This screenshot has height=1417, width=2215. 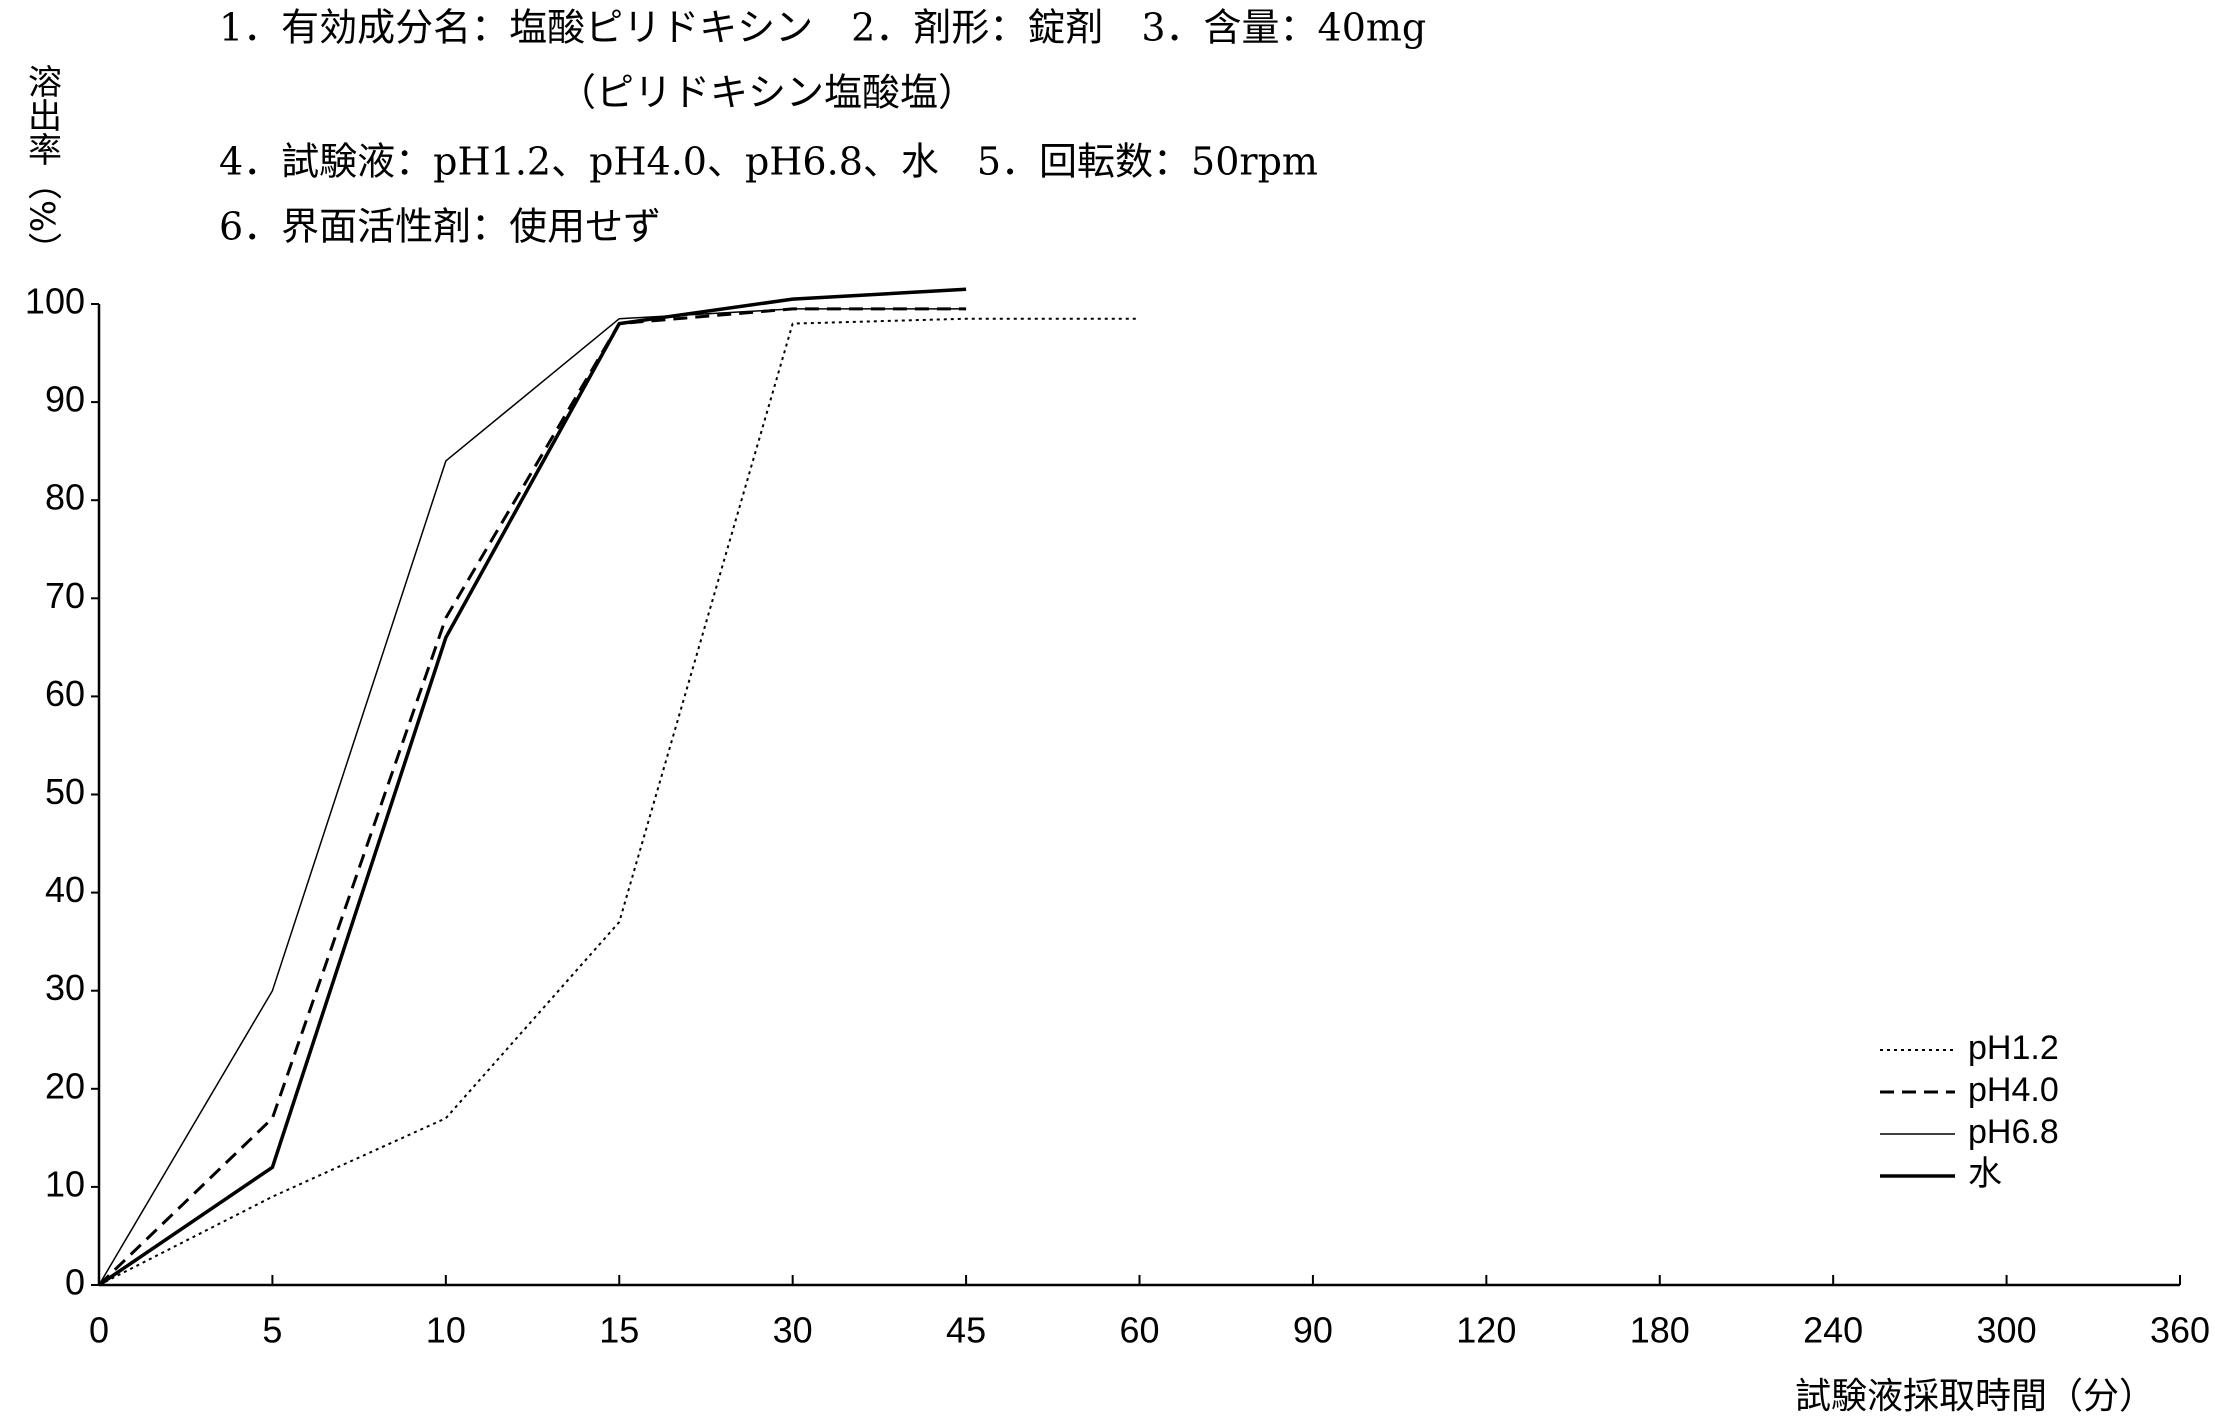 I want to click on x-tick-label: 300, so click(x=2007, y=1330).